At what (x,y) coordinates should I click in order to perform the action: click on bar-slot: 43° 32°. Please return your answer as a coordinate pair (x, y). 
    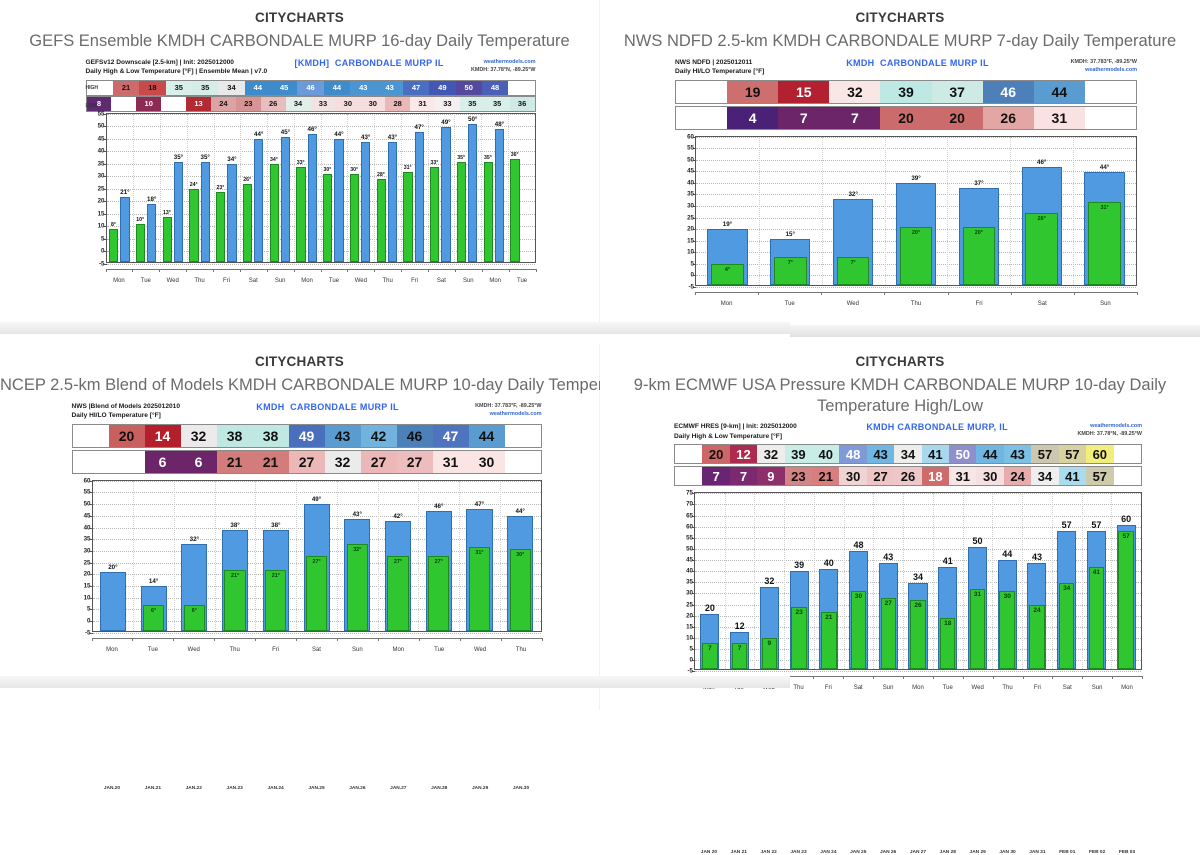
    Looking at the image, I should click on (357, 556).